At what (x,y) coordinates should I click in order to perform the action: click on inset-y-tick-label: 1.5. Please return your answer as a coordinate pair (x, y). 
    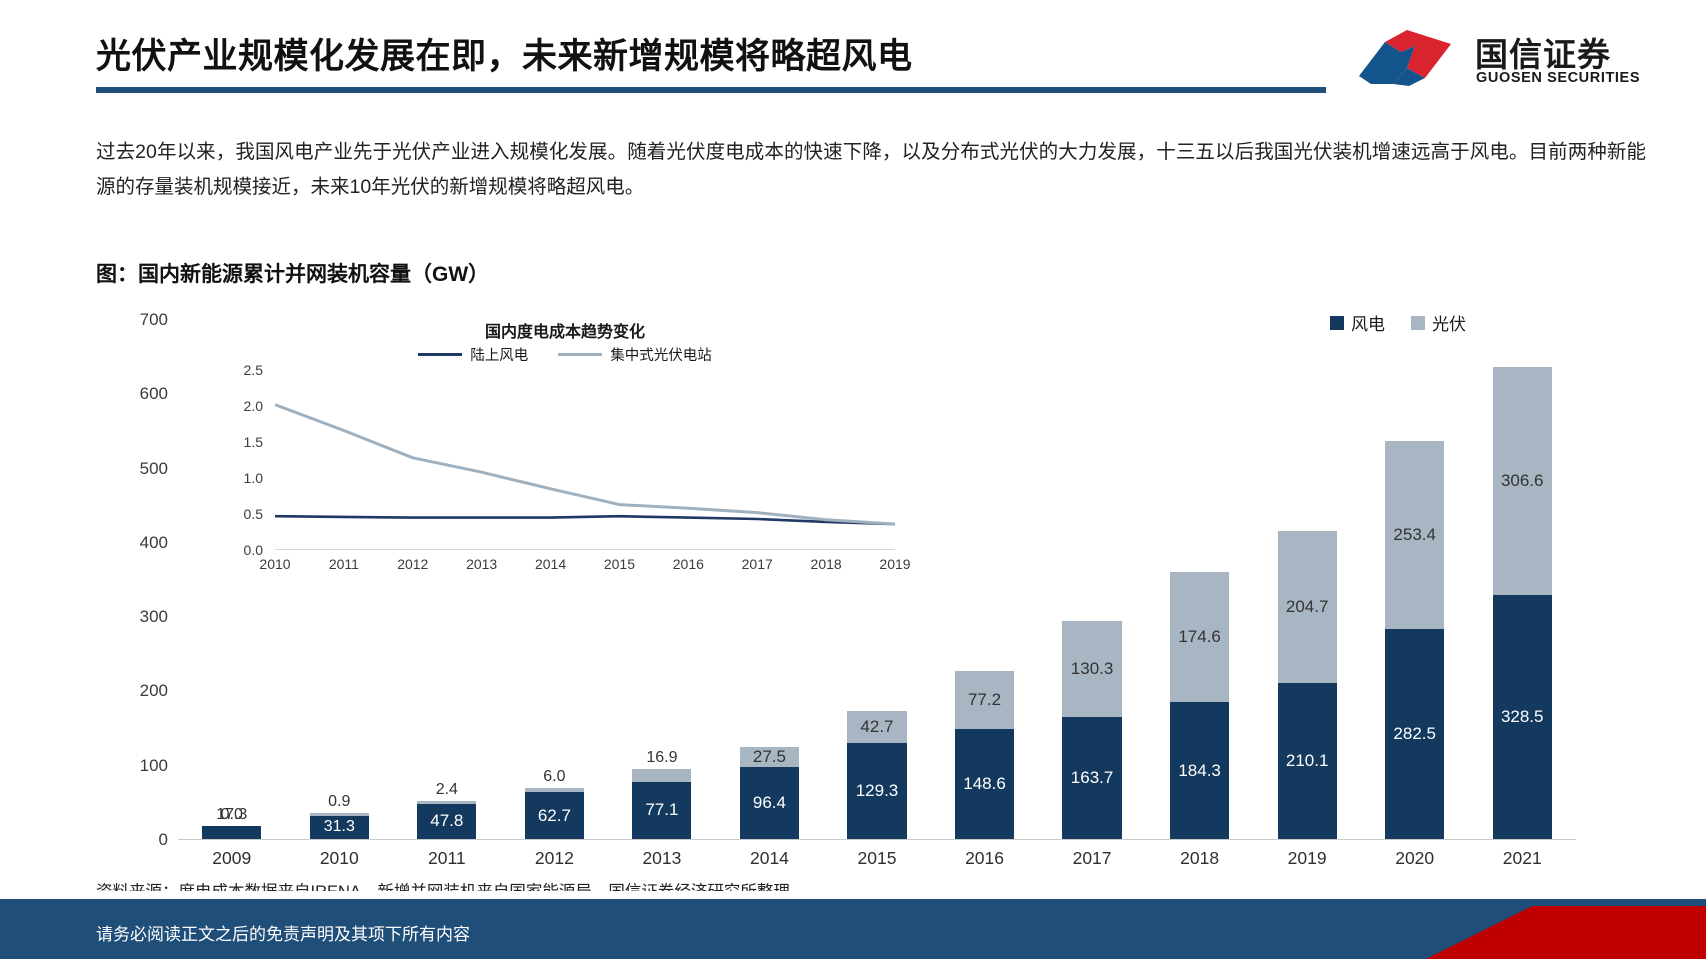
    Looking at the image, I should click on (253, 442).